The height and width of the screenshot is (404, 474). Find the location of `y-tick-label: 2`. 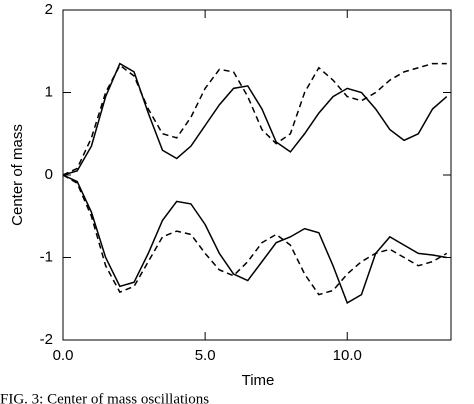

y-tick-label: 2 is located at coordinates (49, 9).